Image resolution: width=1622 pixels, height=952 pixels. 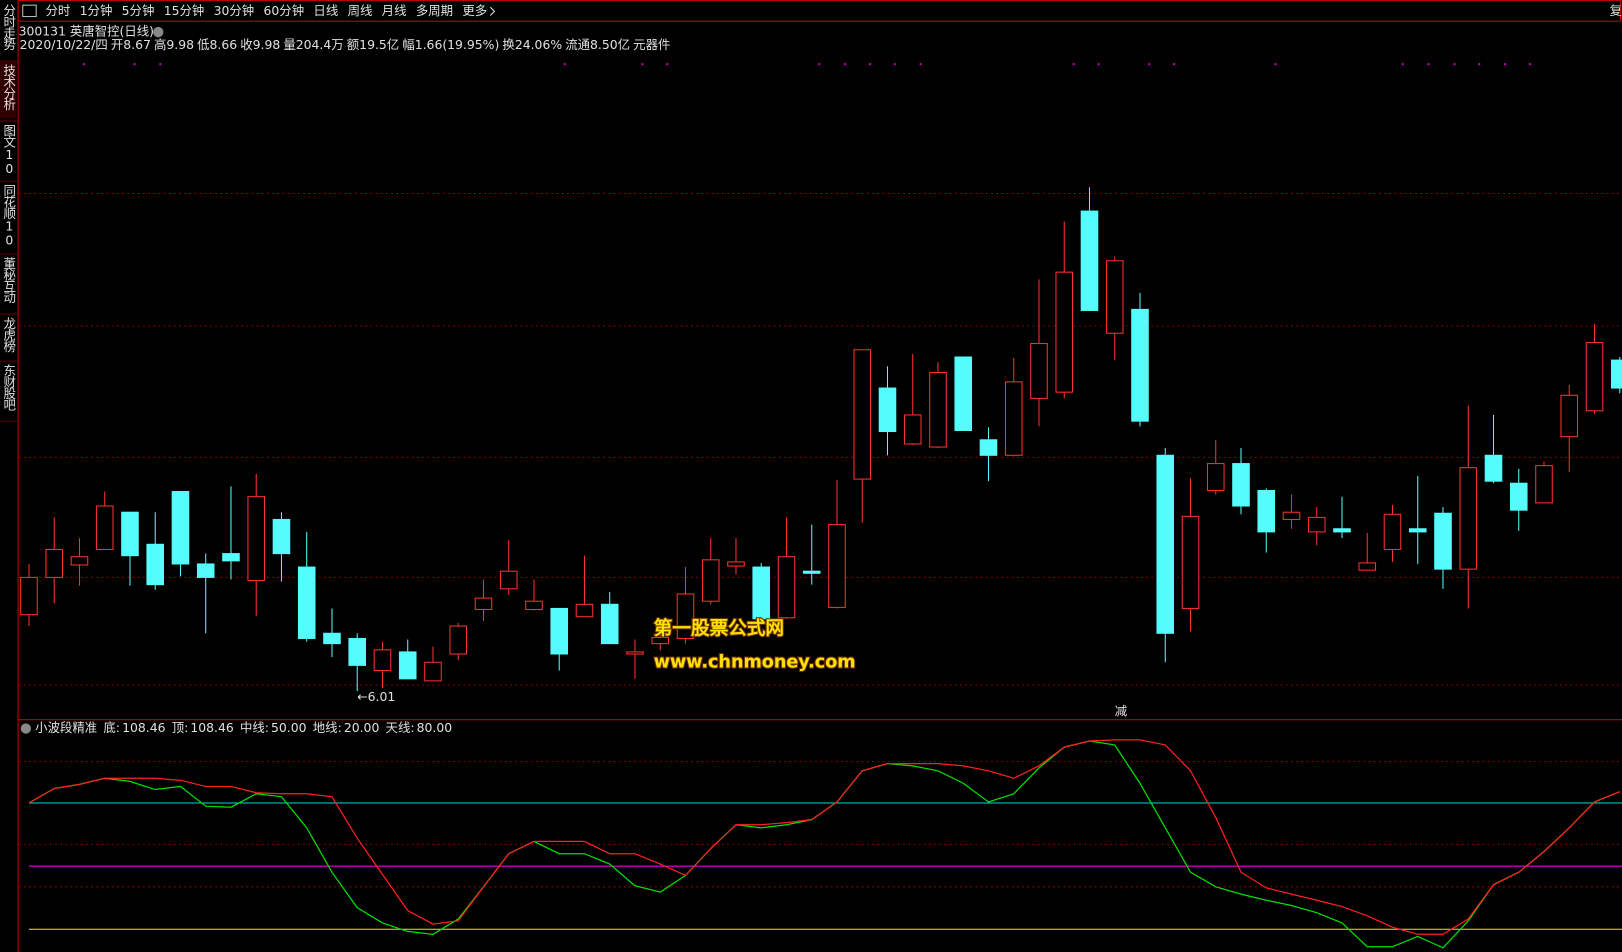 What do you see at coordinates (719, 629) in the screenshot?
I see `watermark-cn: 第一股票公式网` at bounding box center [719, 629].